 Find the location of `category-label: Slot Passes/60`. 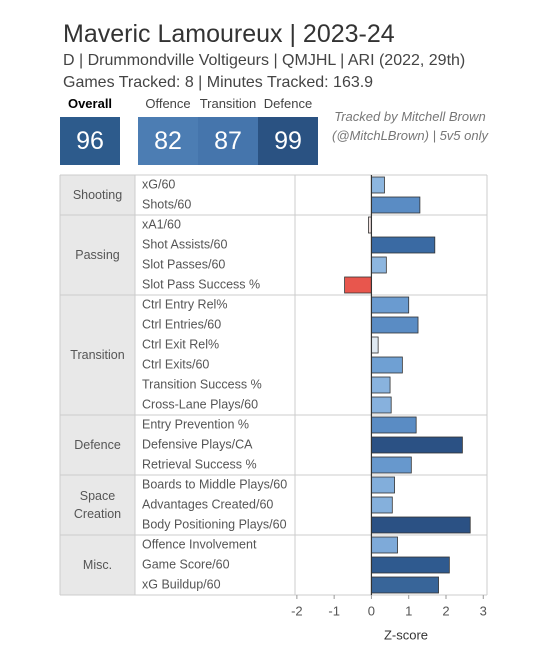

category-label: Slot Passes/60 is located at coordinates (183, 264).